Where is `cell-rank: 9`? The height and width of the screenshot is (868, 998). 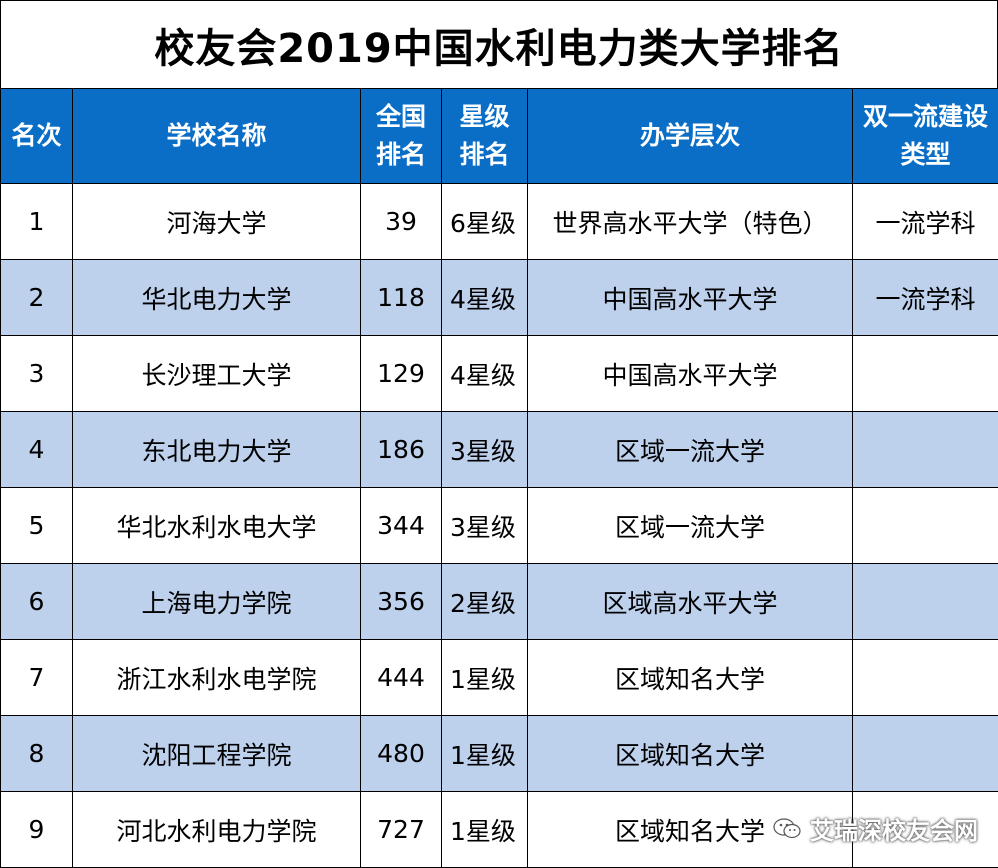
cell-rank: 9 is located at coordinates (36, 829).